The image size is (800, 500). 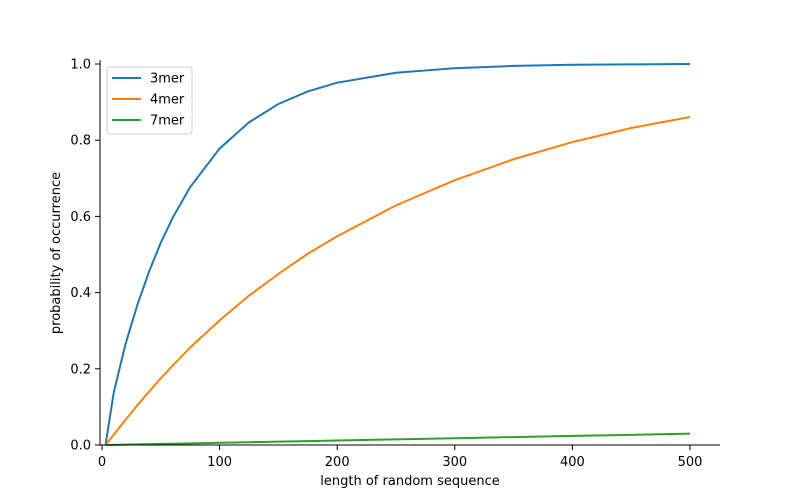 What do you see at coordinates (572, 462) in the screenshot?
I see `x-tick-label: 400` at bounding box center [572, 462].